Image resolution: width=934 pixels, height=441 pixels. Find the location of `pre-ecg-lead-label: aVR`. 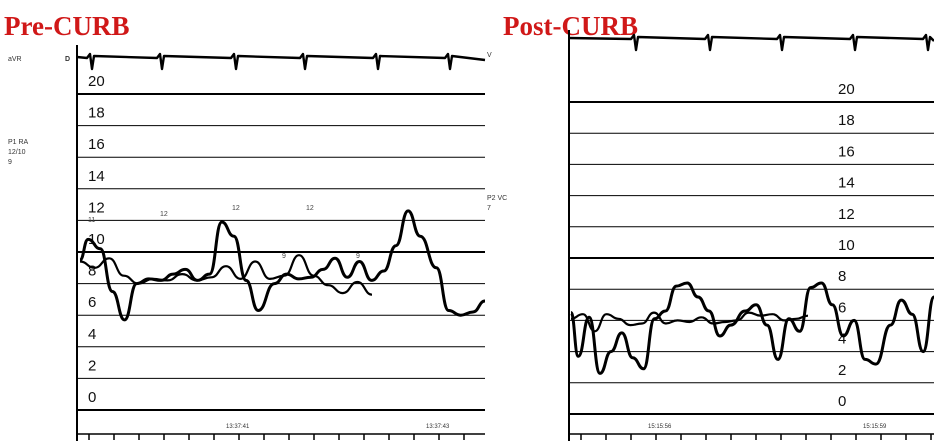

pre-ecg-lead-label: aVR is located at coordinates (15, 59).